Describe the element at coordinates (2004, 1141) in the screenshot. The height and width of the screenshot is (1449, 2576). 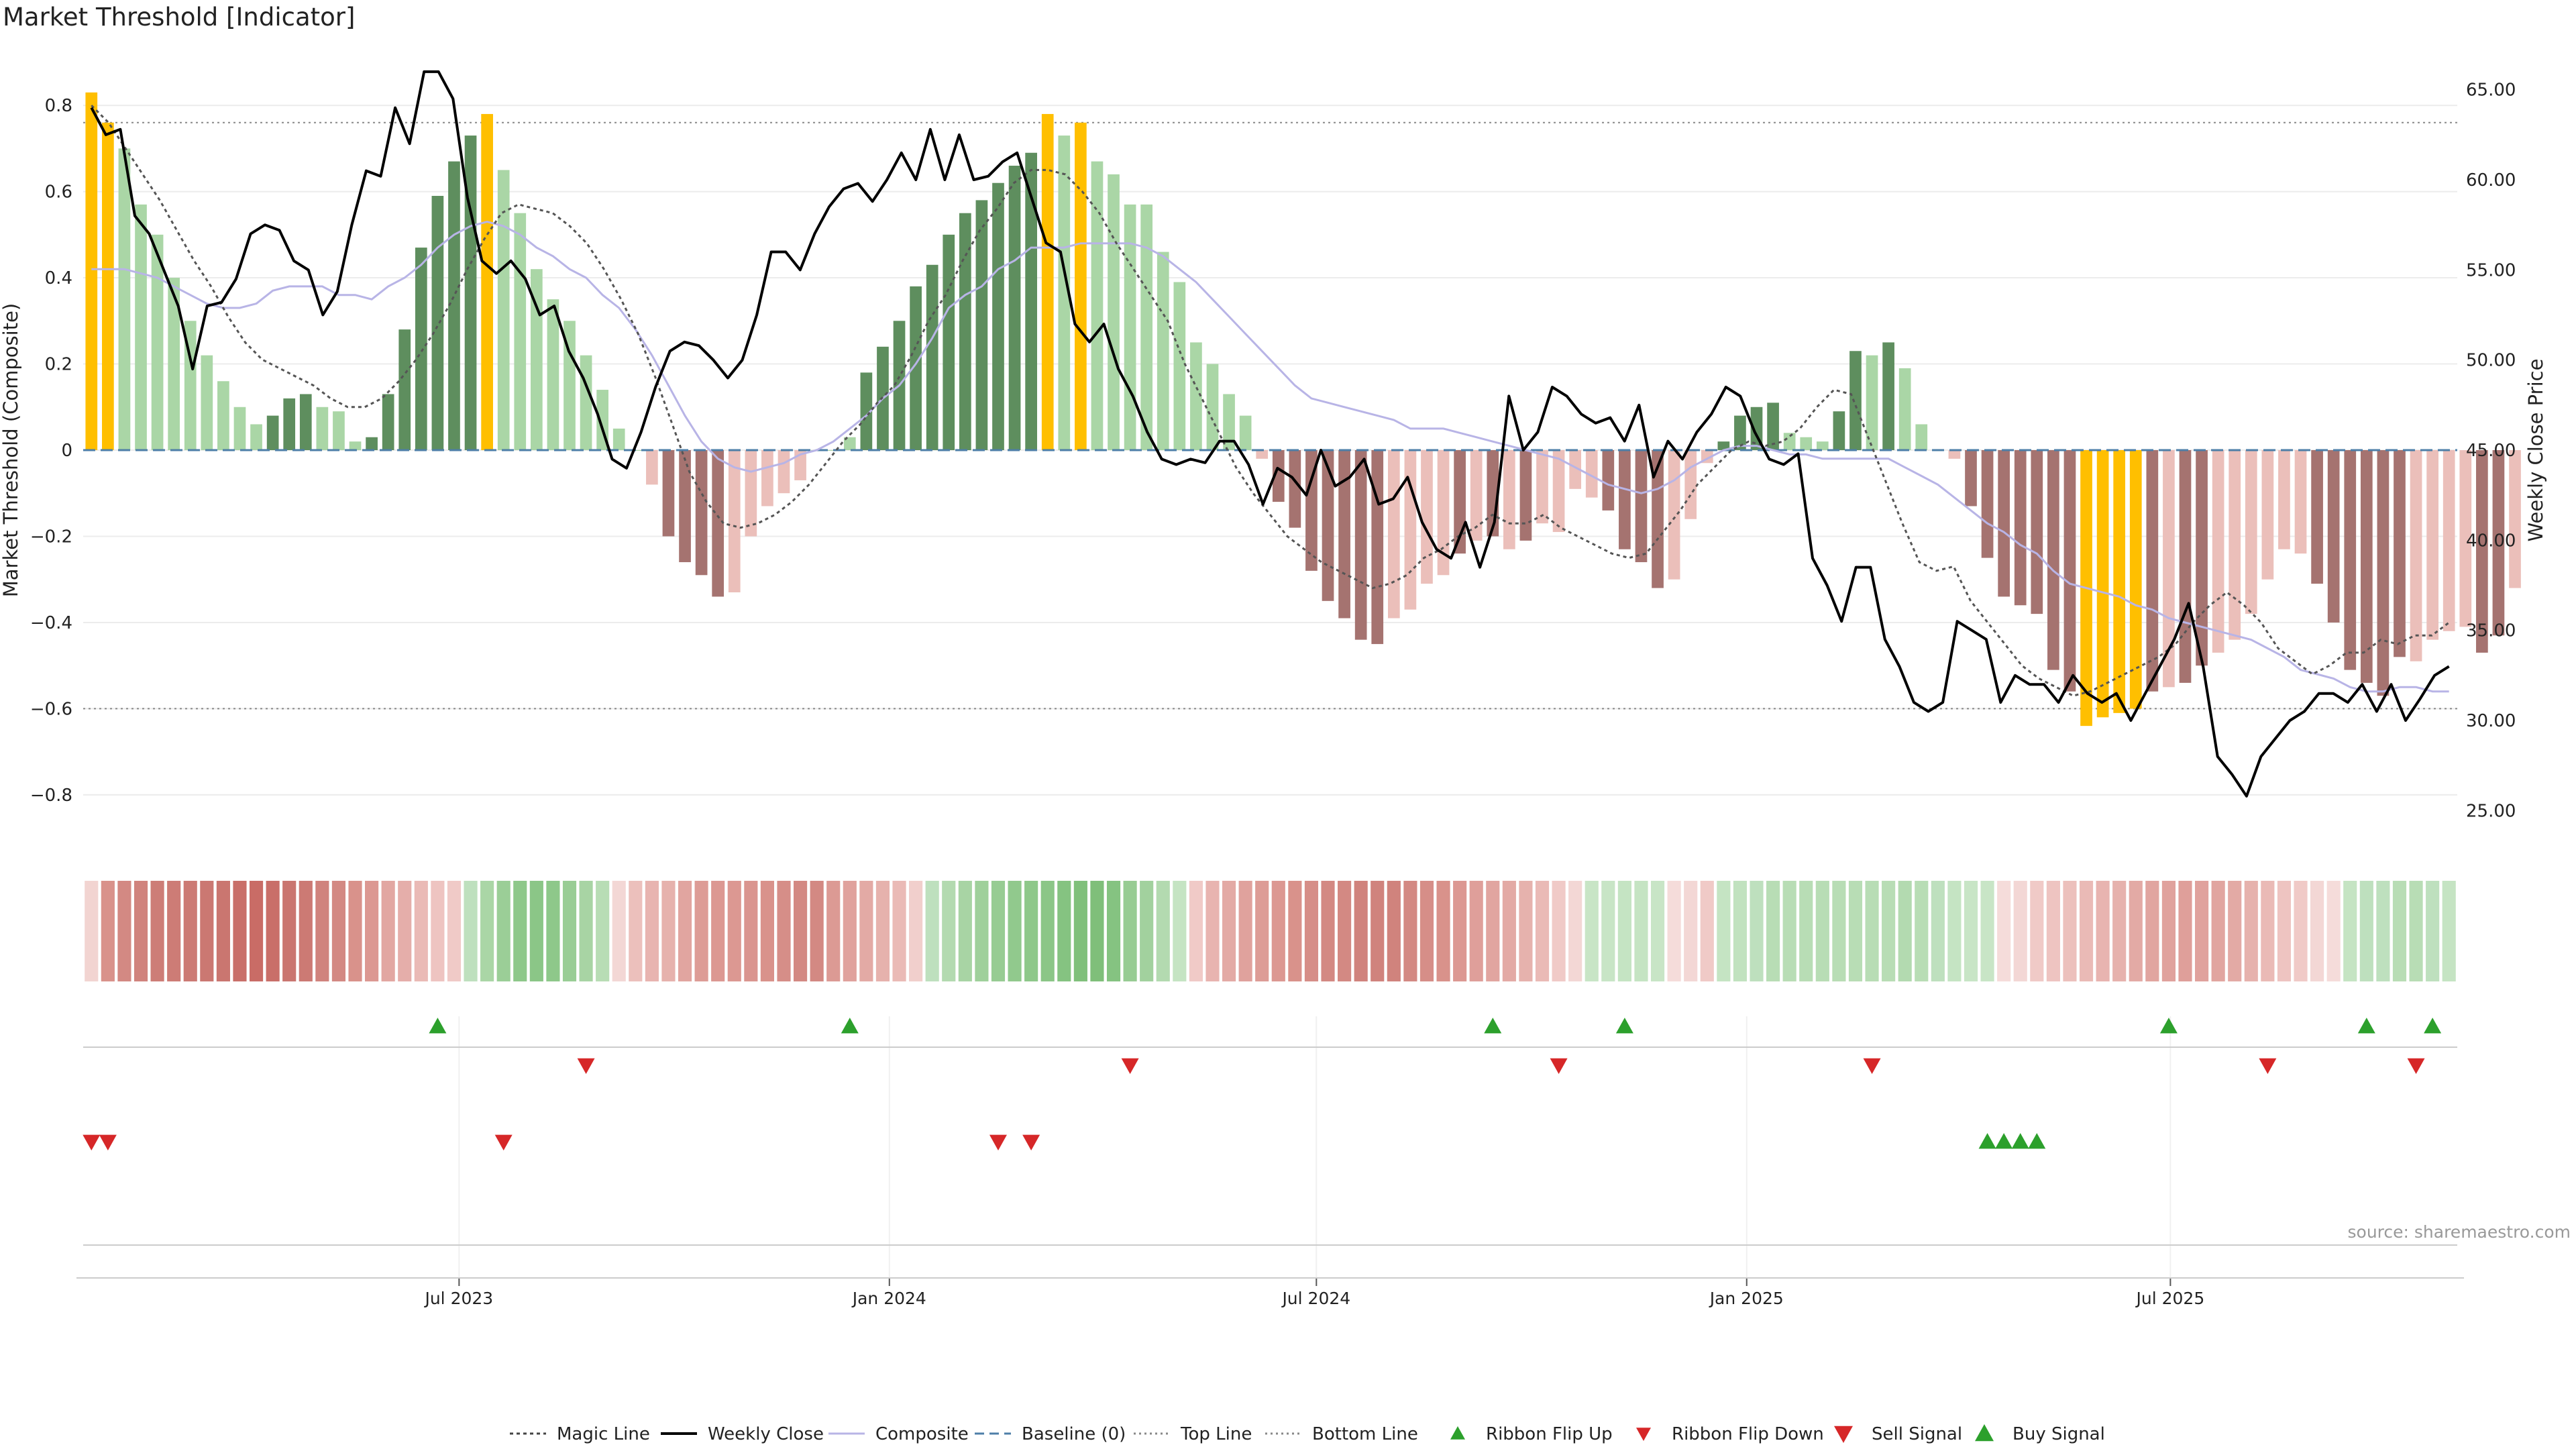
I see `buy-signal-marker` at that location.